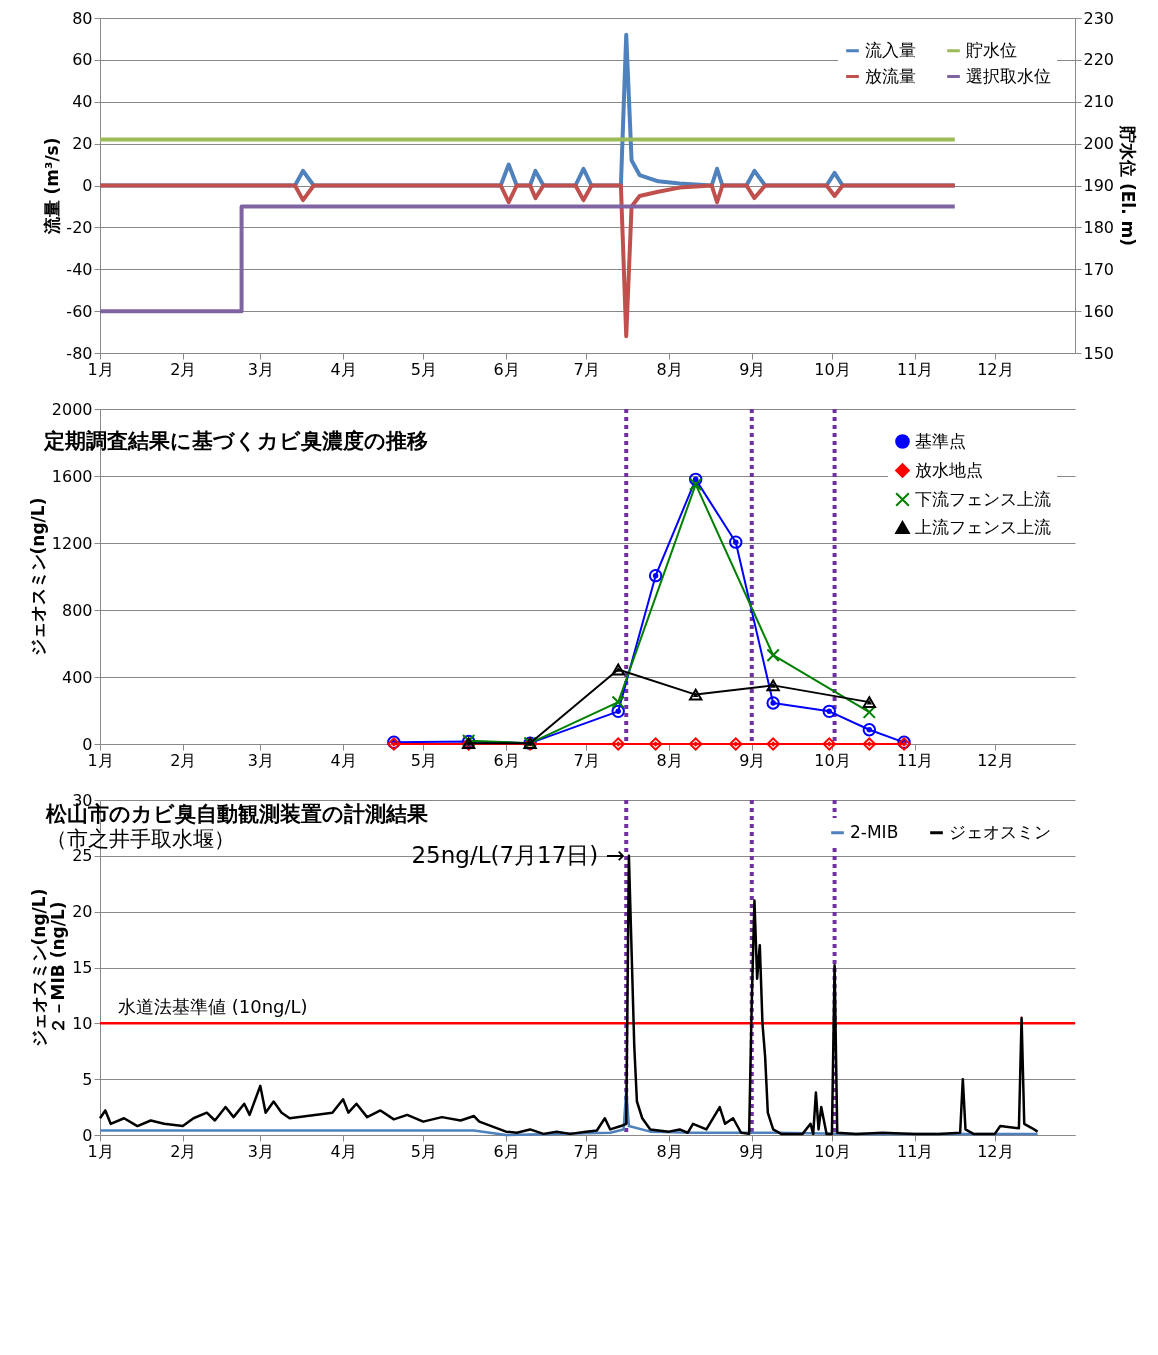 This screenshot has height=1355, width=1158. What do you see at coordinates (82, 102) in the screenshot?
I see `y-tick-label: 40` at bounding box center [82, 102].